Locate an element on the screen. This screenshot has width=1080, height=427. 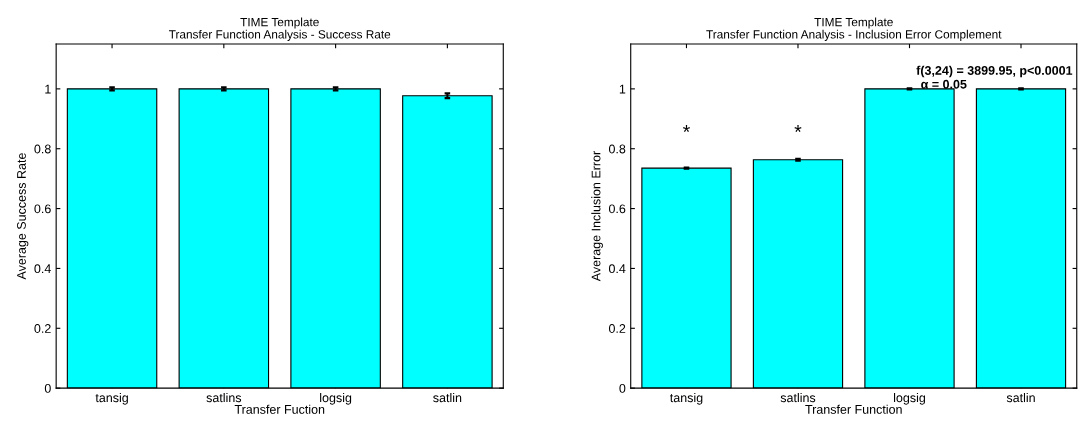
chart-title: TIME Template Transfer Function Analysis - Inclusion Error Complement is located at coordinates (854, 29).